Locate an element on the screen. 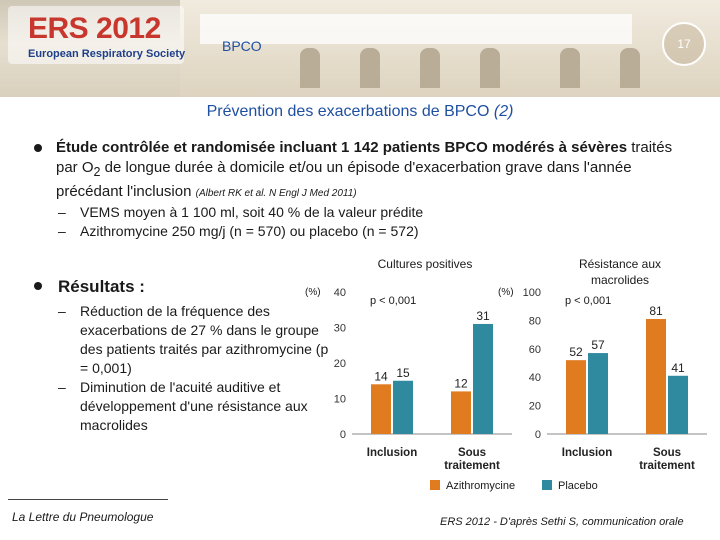  chart2-p-value: p < 0,001 is located at coordinates (588, 301).